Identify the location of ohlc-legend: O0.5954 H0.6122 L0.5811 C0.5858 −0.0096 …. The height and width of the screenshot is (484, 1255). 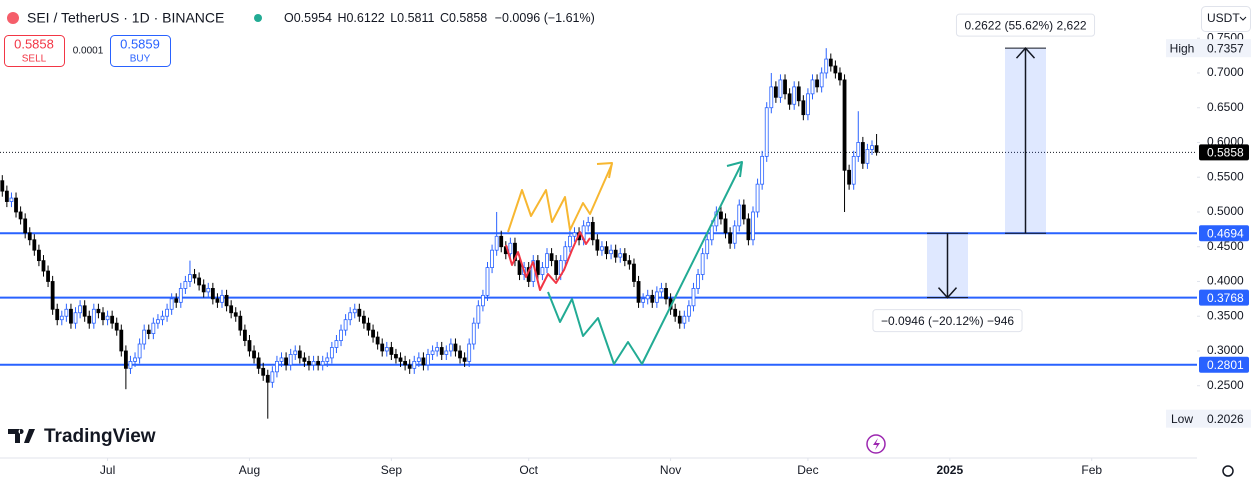
(439, 18).